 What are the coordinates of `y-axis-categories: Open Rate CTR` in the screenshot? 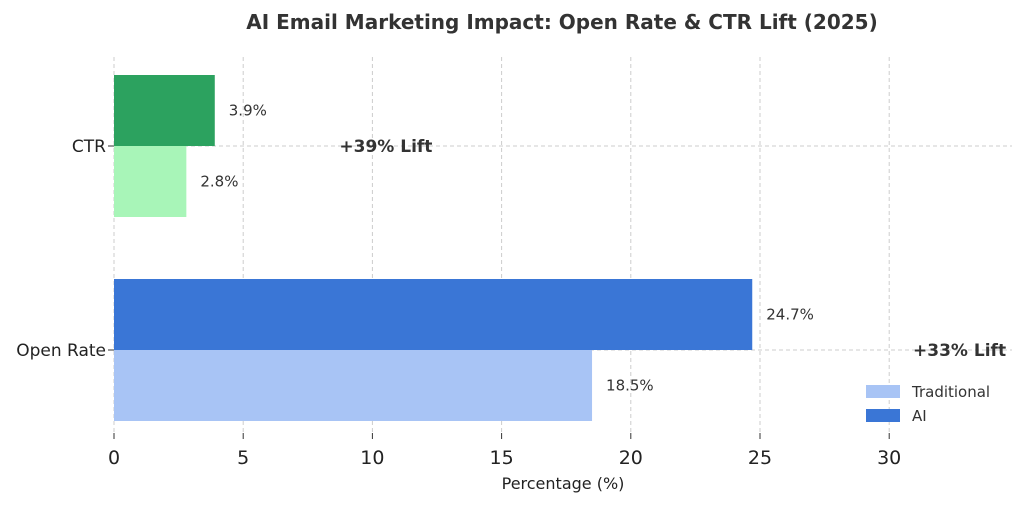 It's located at (65, 249).